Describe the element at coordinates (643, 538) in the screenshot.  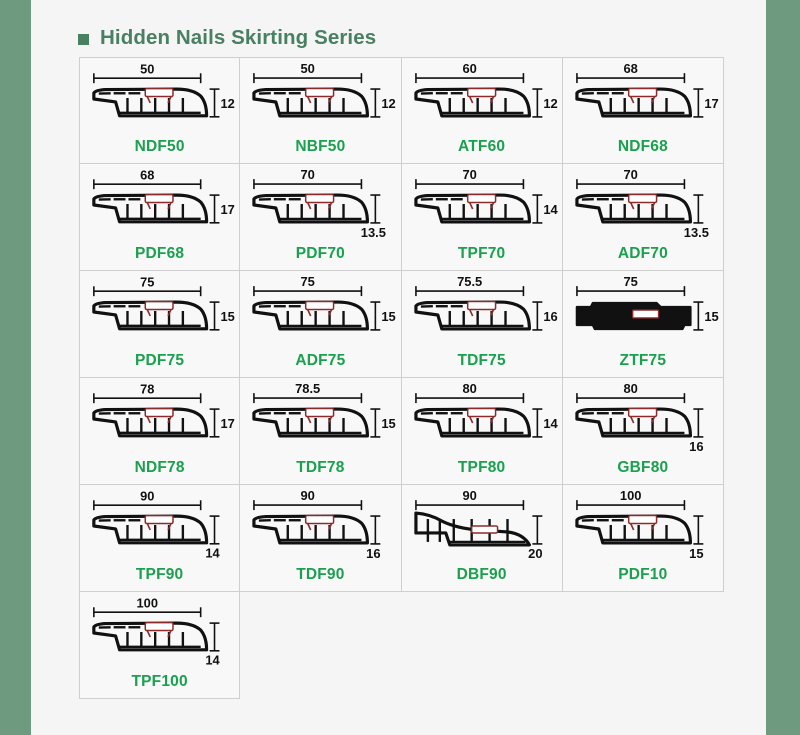
I see `product-cell: 100 15 PDF10` at that location.